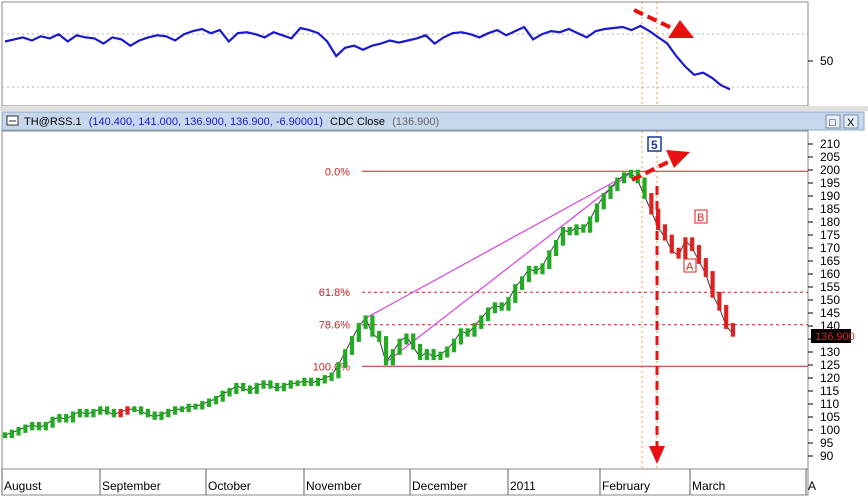 Image resolution: width=868 pixels, height=499 pixels. What do you see at coordinates (830, 417) in the screenshot?
I see `price-y-tick-label: 105` at bounding box center [830, 417].